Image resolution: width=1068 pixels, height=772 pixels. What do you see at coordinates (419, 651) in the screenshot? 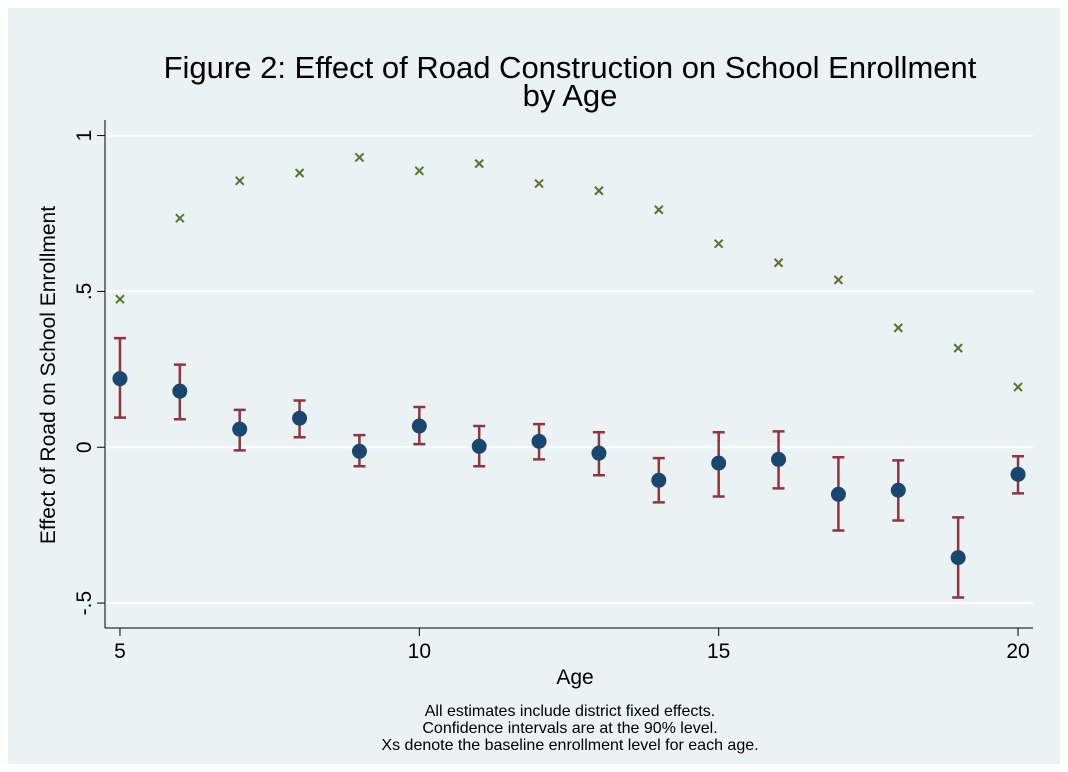
I see `x-tick-label: 10` at bounding box center [419, 651].